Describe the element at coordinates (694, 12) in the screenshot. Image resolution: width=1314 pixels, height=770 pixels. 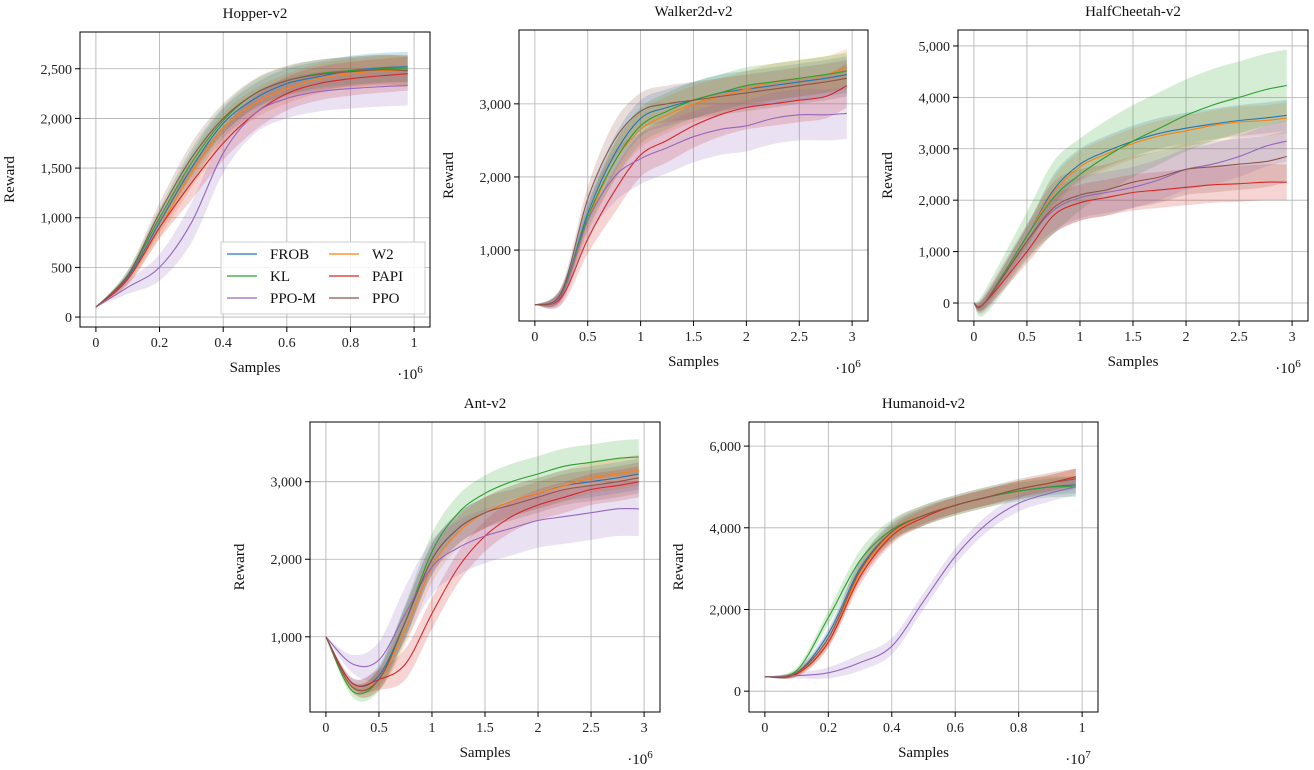
I see `chart-title: Walker2d-v2` at that location.